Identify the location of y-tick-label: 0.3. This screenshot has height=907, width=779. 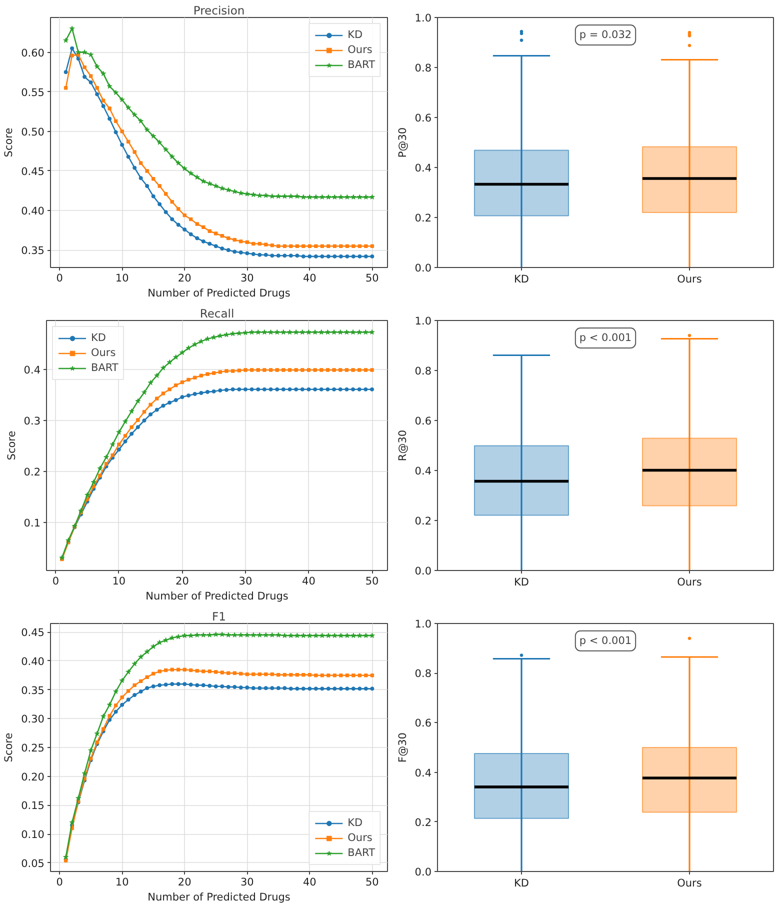
(32, 422).